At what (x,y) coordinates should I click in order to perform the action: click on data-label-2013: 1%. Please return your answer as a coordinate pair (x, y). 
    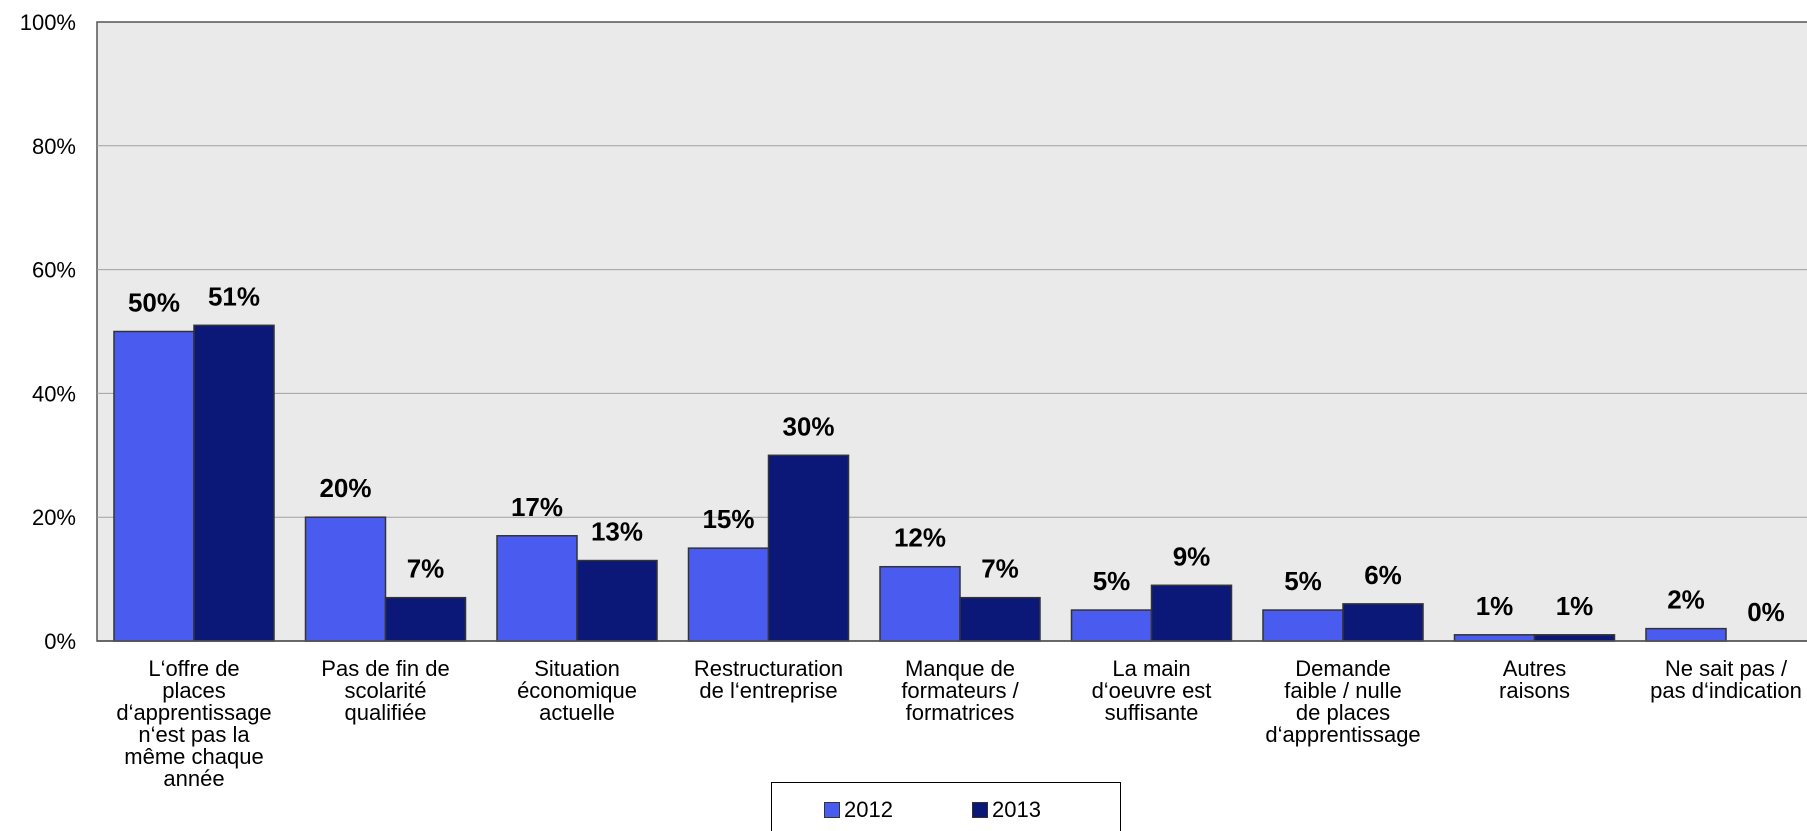
    Looking at the image, I should click on (1575, 606).